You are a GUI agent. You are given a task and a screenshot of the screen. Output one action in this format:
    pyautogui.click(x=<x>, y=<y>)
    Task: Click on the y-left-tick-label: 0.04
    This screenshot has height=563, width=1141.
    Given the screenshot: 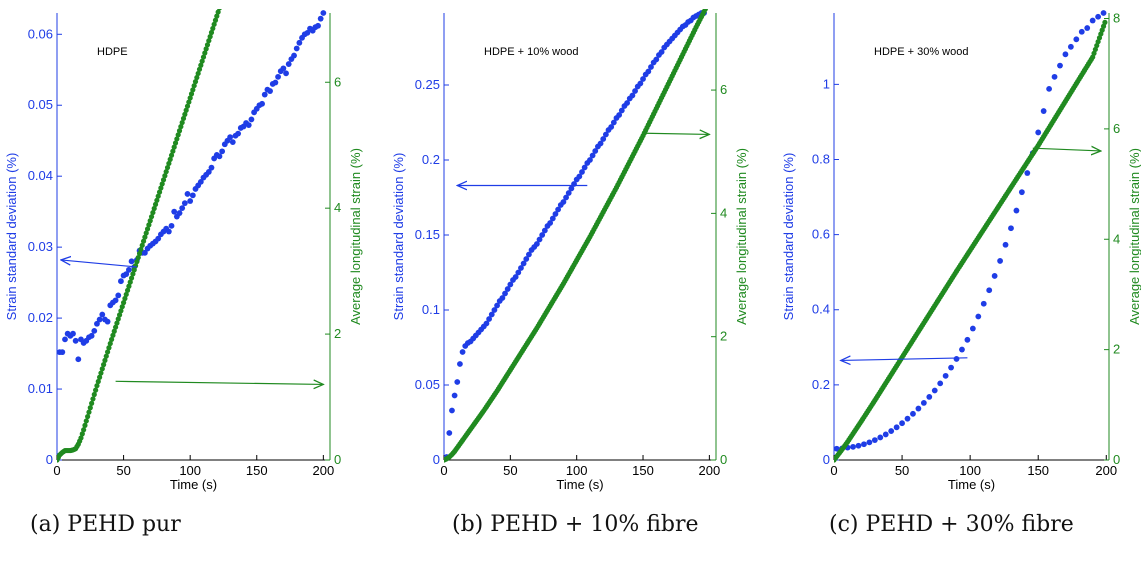 What is the action you would take?
    pyautogui.click(x=40, y=175)
    